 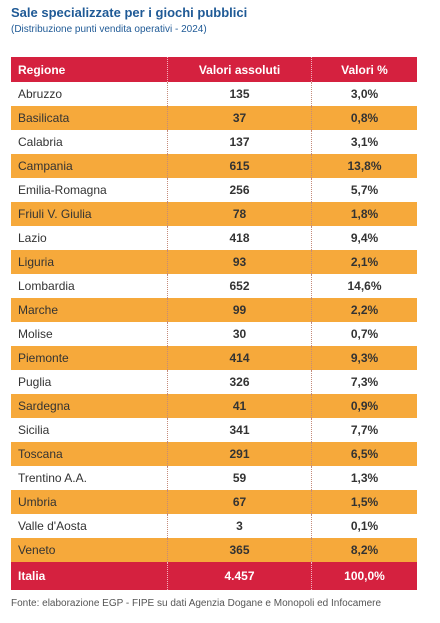 I want to click on table-row: Emilia-Romagna 256 5,7%, so click(x=214, y=190).